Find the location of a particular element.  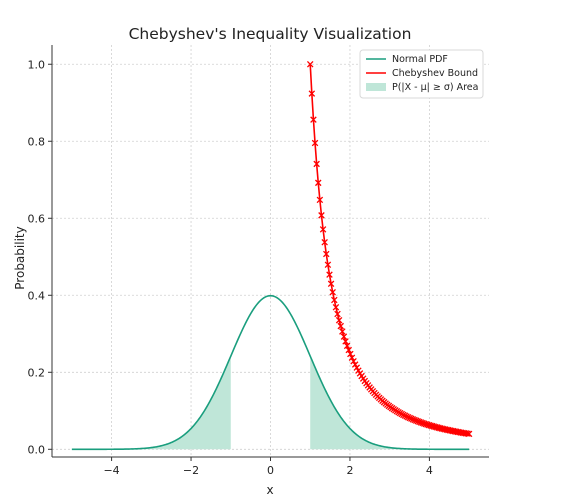

y-axis-label: Probability is located at coordinates (20, 257).